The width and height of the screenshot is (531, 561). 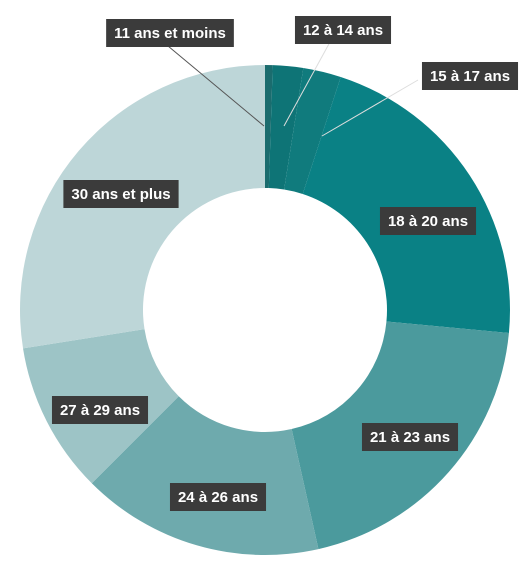 I want to click on category-label: 30 ans et plus, so click(x=120, y=194).